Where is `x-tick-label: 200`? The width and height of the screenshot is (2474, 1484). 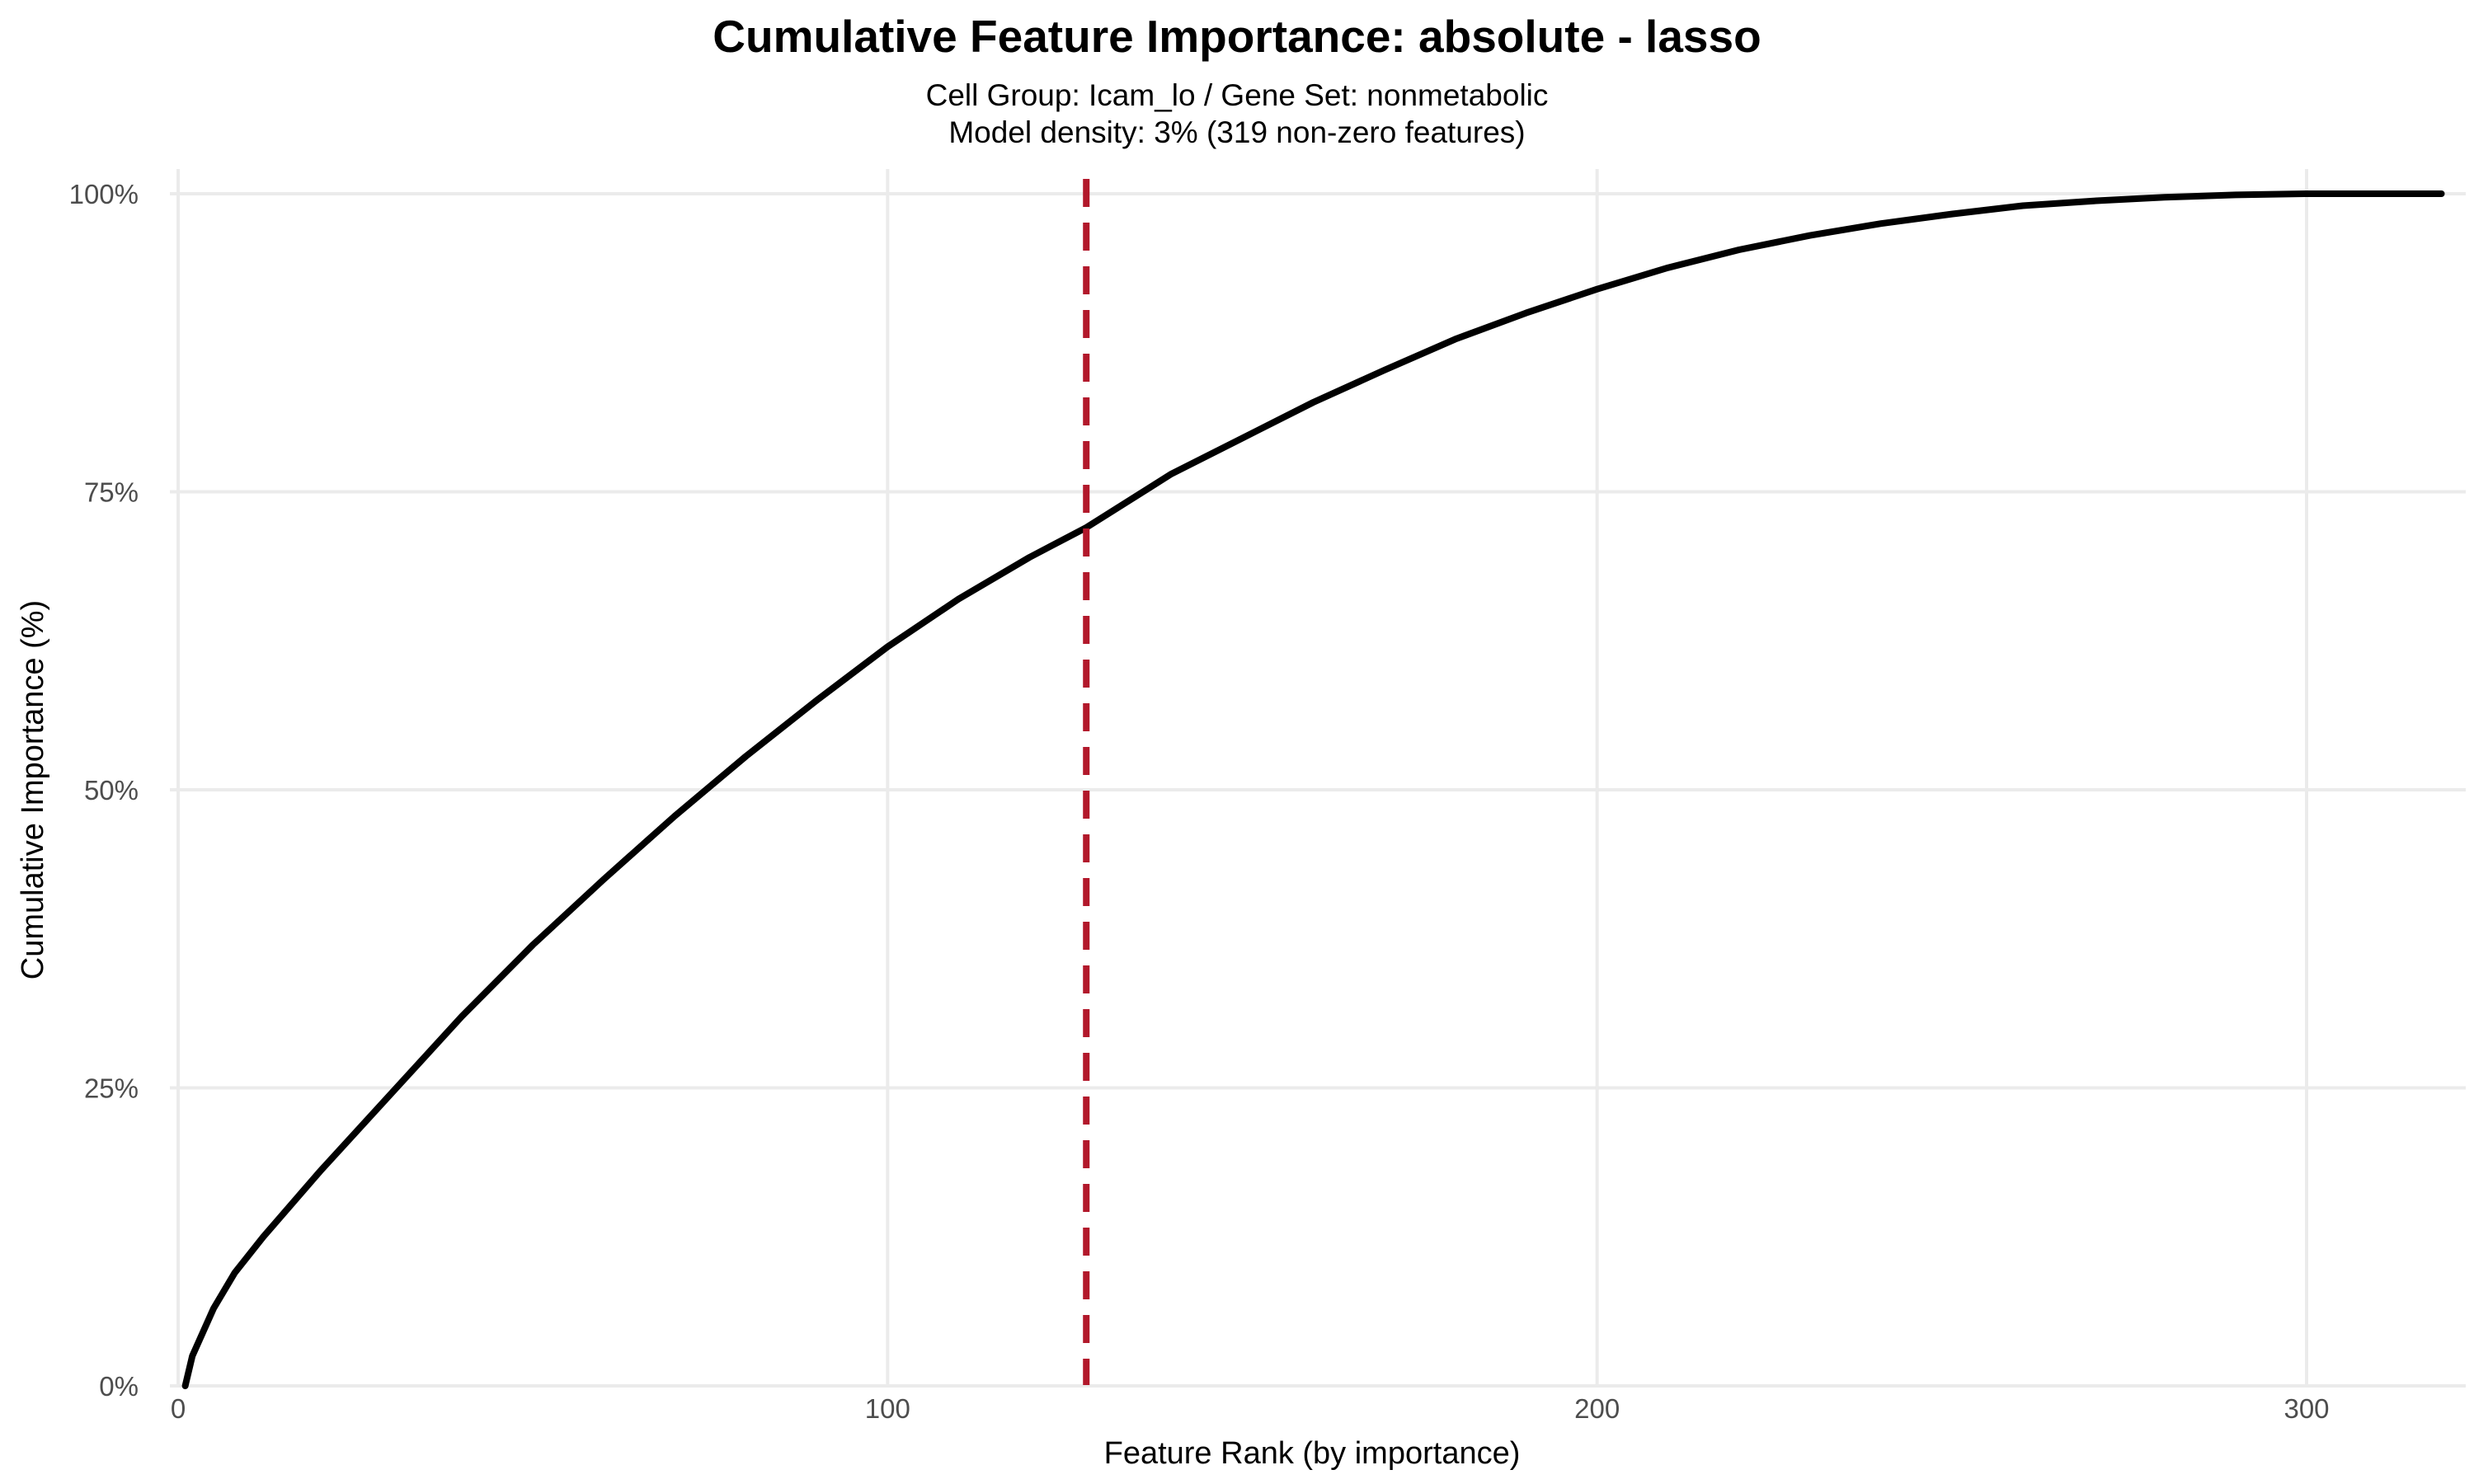 x-tick-label: 200 is located at coordinates (1597, 1408).